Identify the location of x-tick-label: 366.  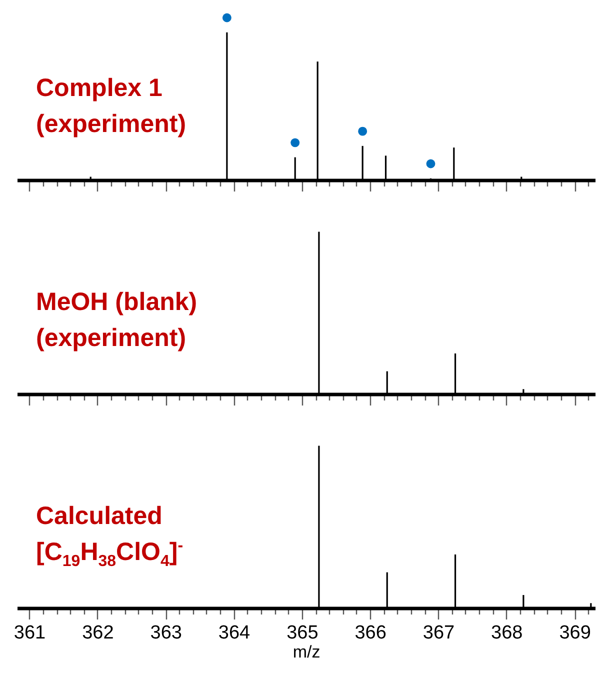
(370, 633).